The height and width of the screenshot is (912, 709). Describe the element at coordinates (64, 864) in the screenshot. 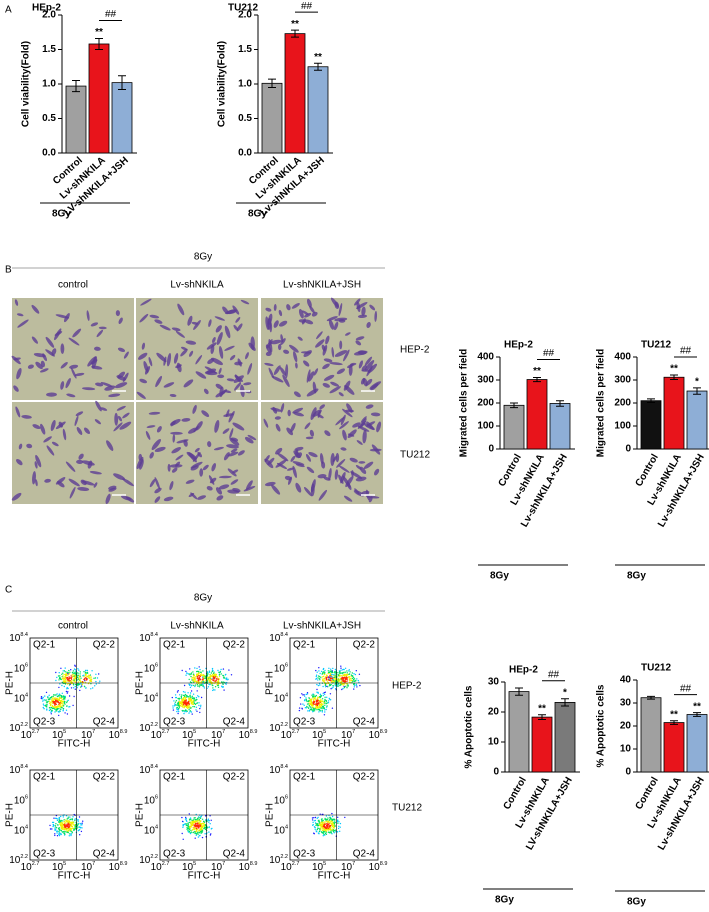

I see `tick-exponent: 5` at that location.